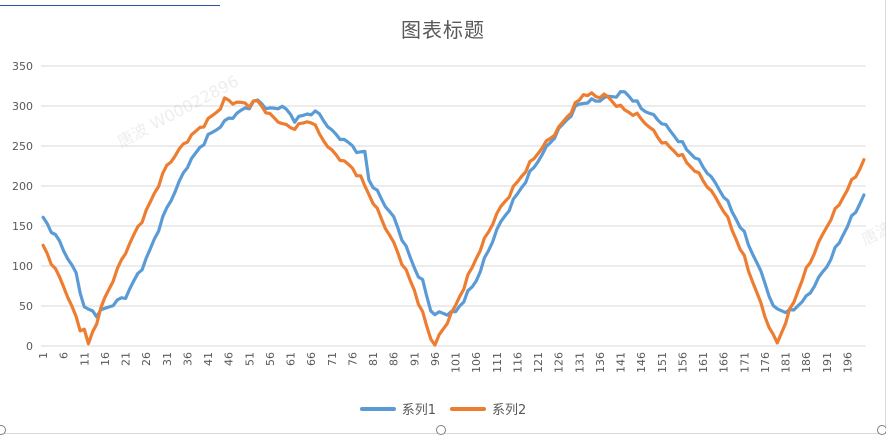  I want to click on y-tick-label: 300, so click(22, 106).